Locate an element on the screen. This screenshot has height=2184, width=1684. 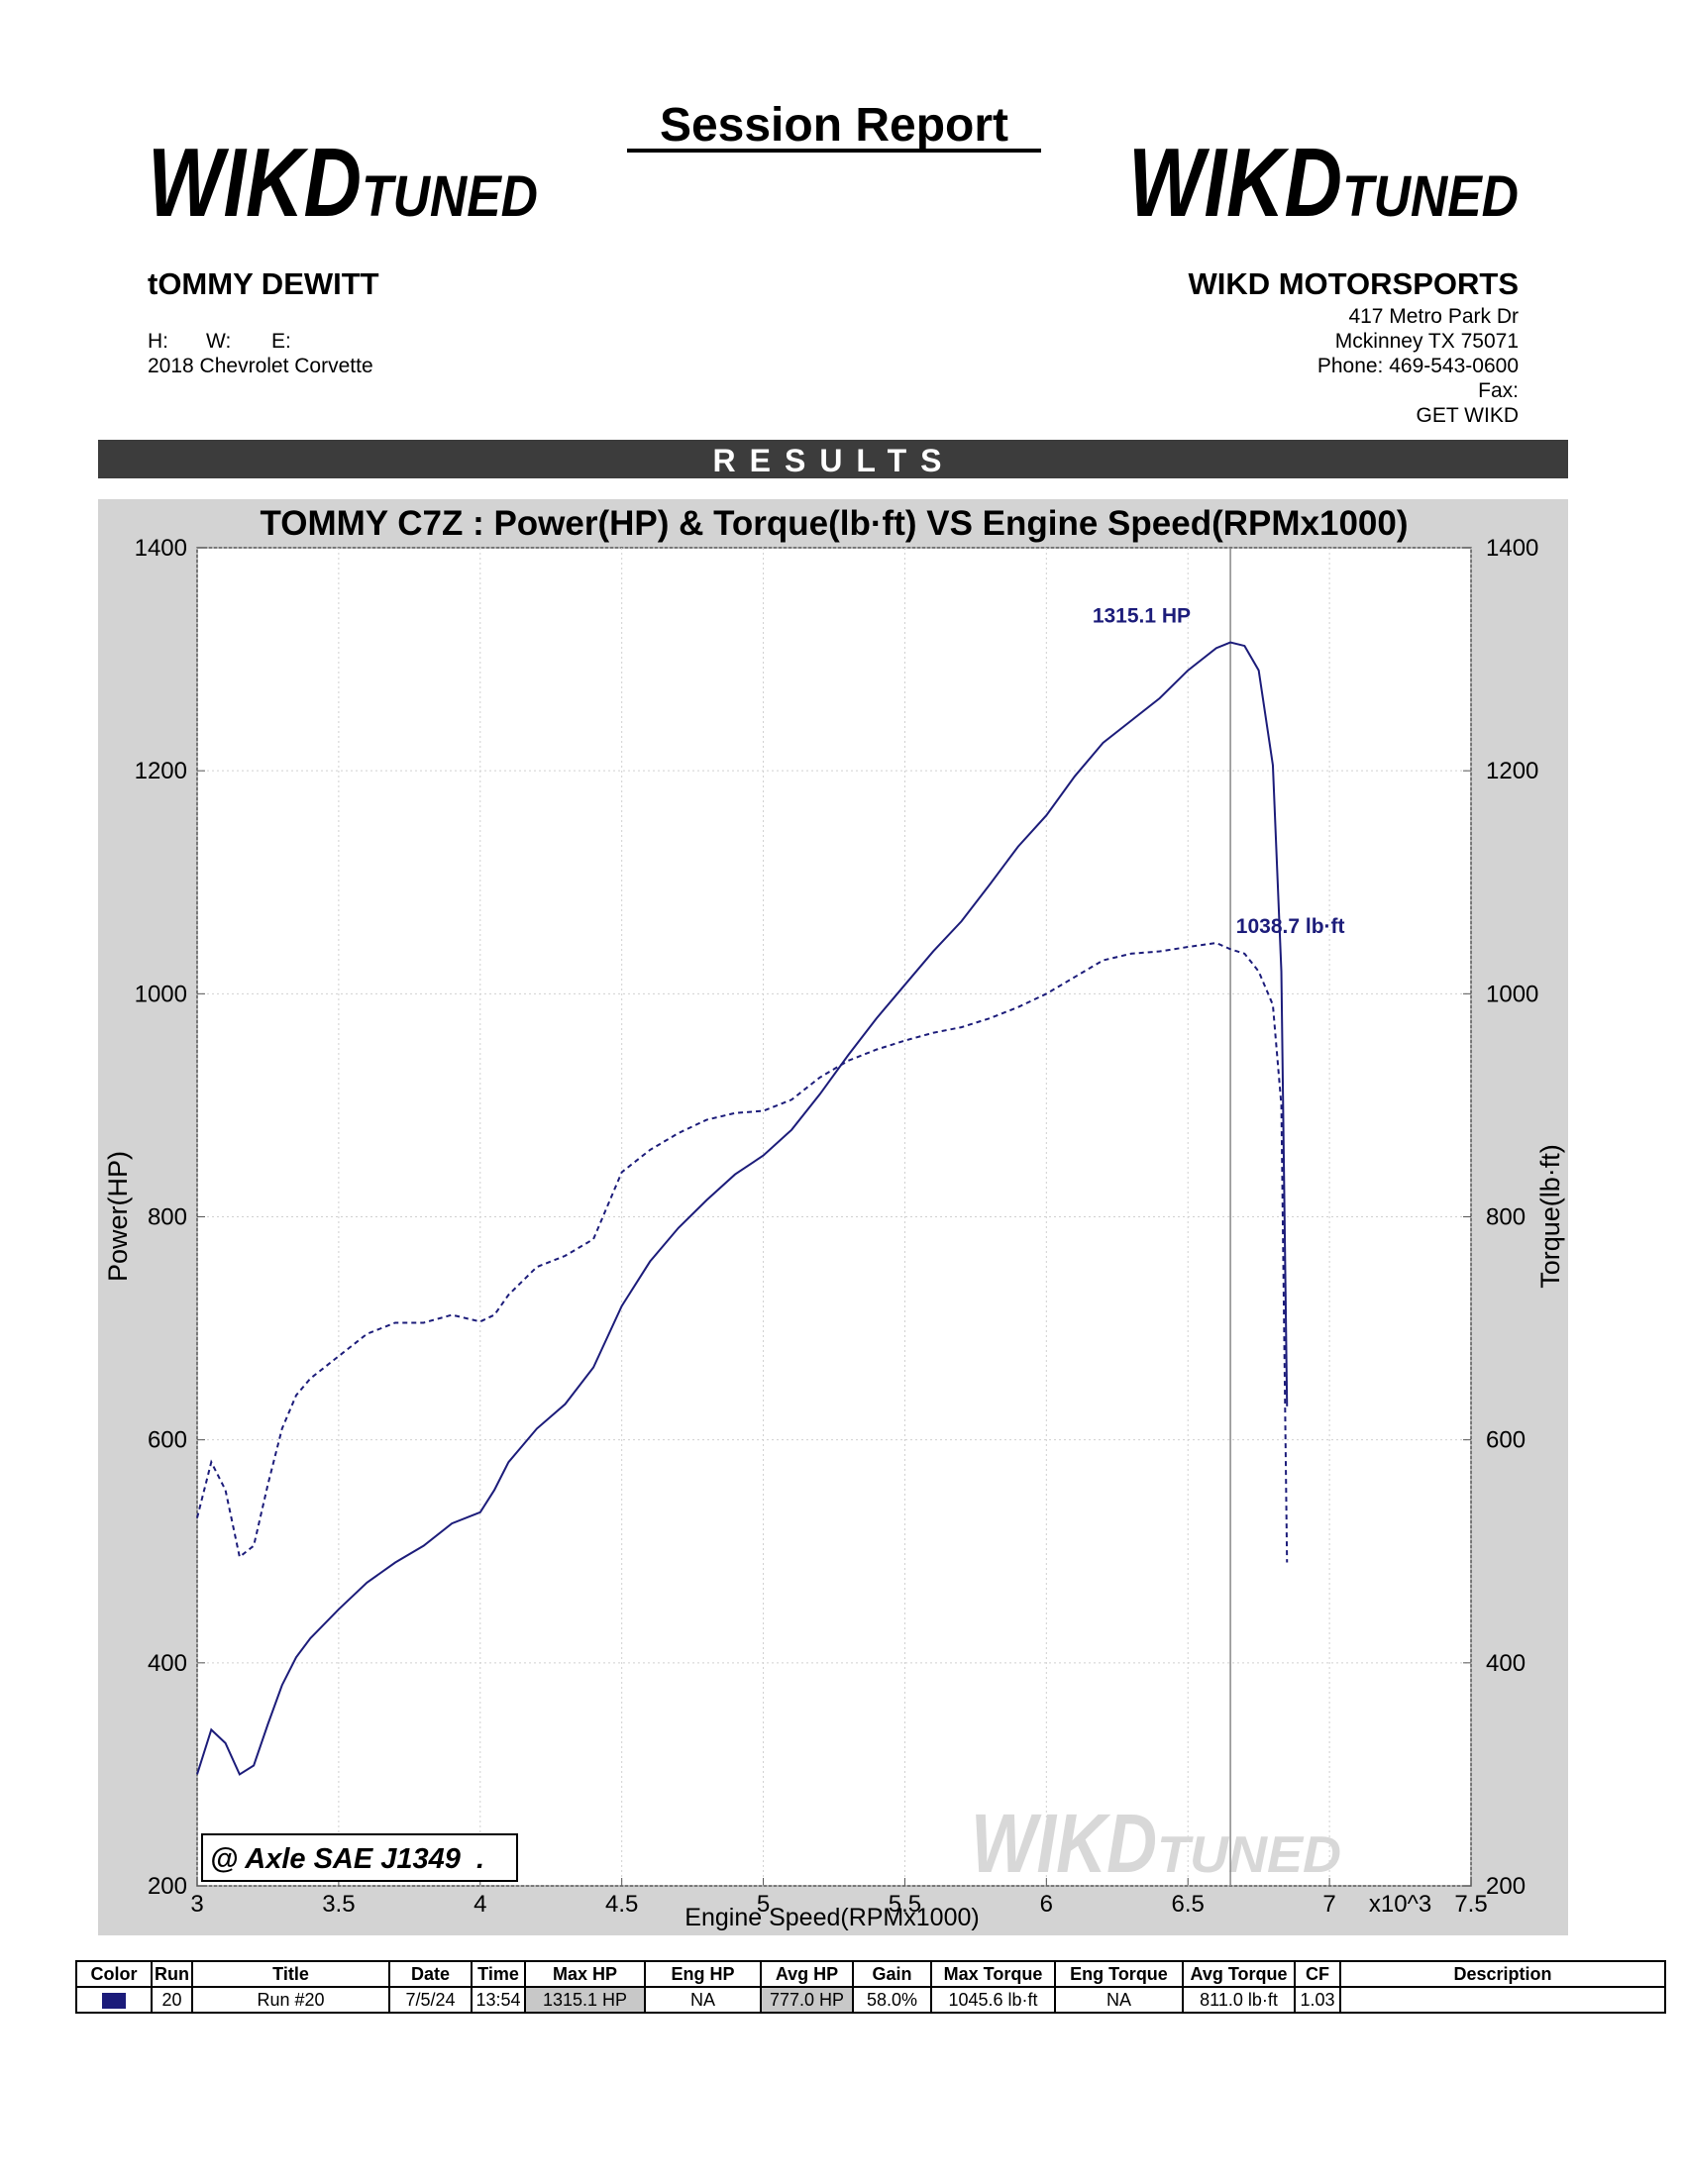
table-cell: 7/5/24 is located at coordinates (430, 2000).